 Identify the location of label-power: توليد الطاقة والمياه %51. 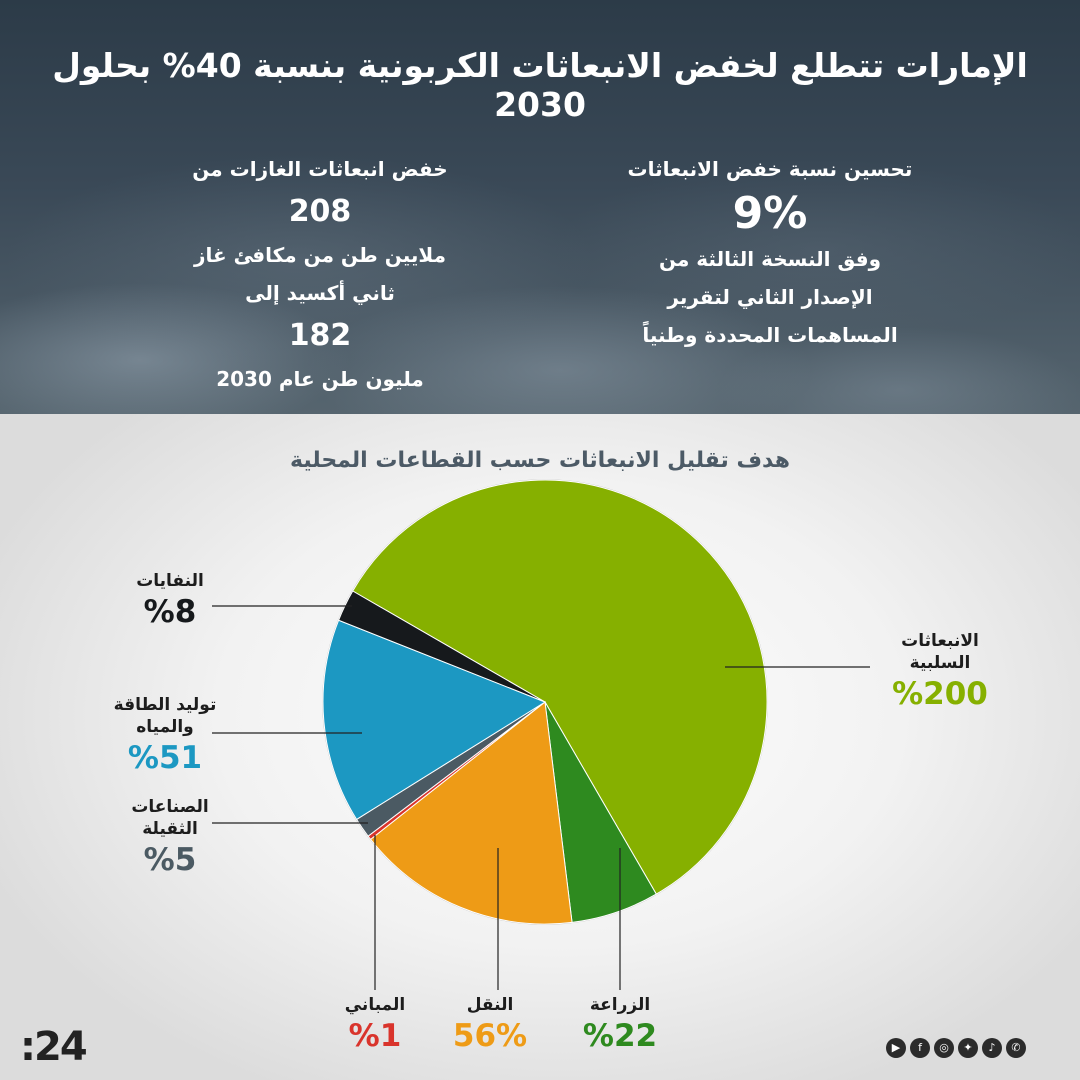
(165, 736).